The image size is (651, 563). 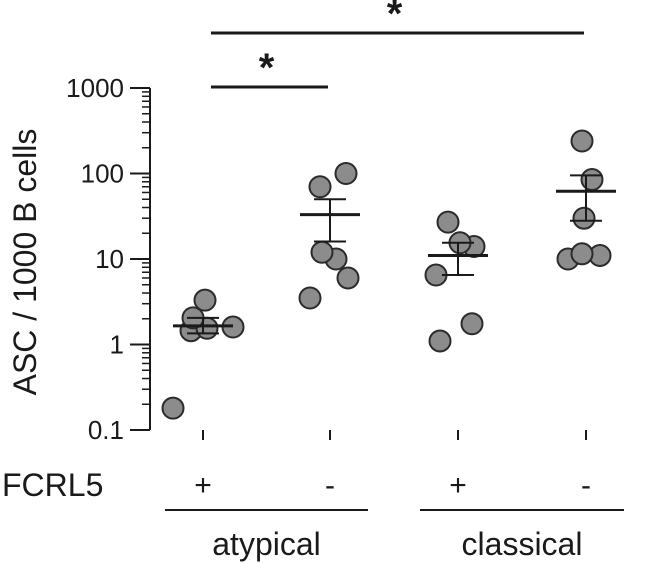 I want to click on y-tick-label: 100, so click(x=102, y=174).